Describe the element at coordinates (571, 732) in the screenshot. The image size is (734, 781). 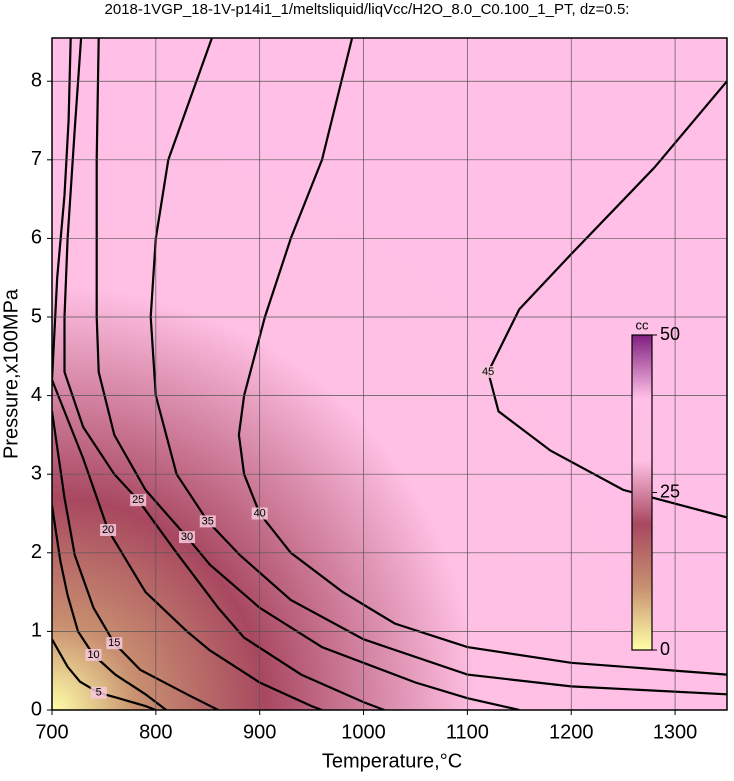
I see `x-tick-label: 1200` at that location.